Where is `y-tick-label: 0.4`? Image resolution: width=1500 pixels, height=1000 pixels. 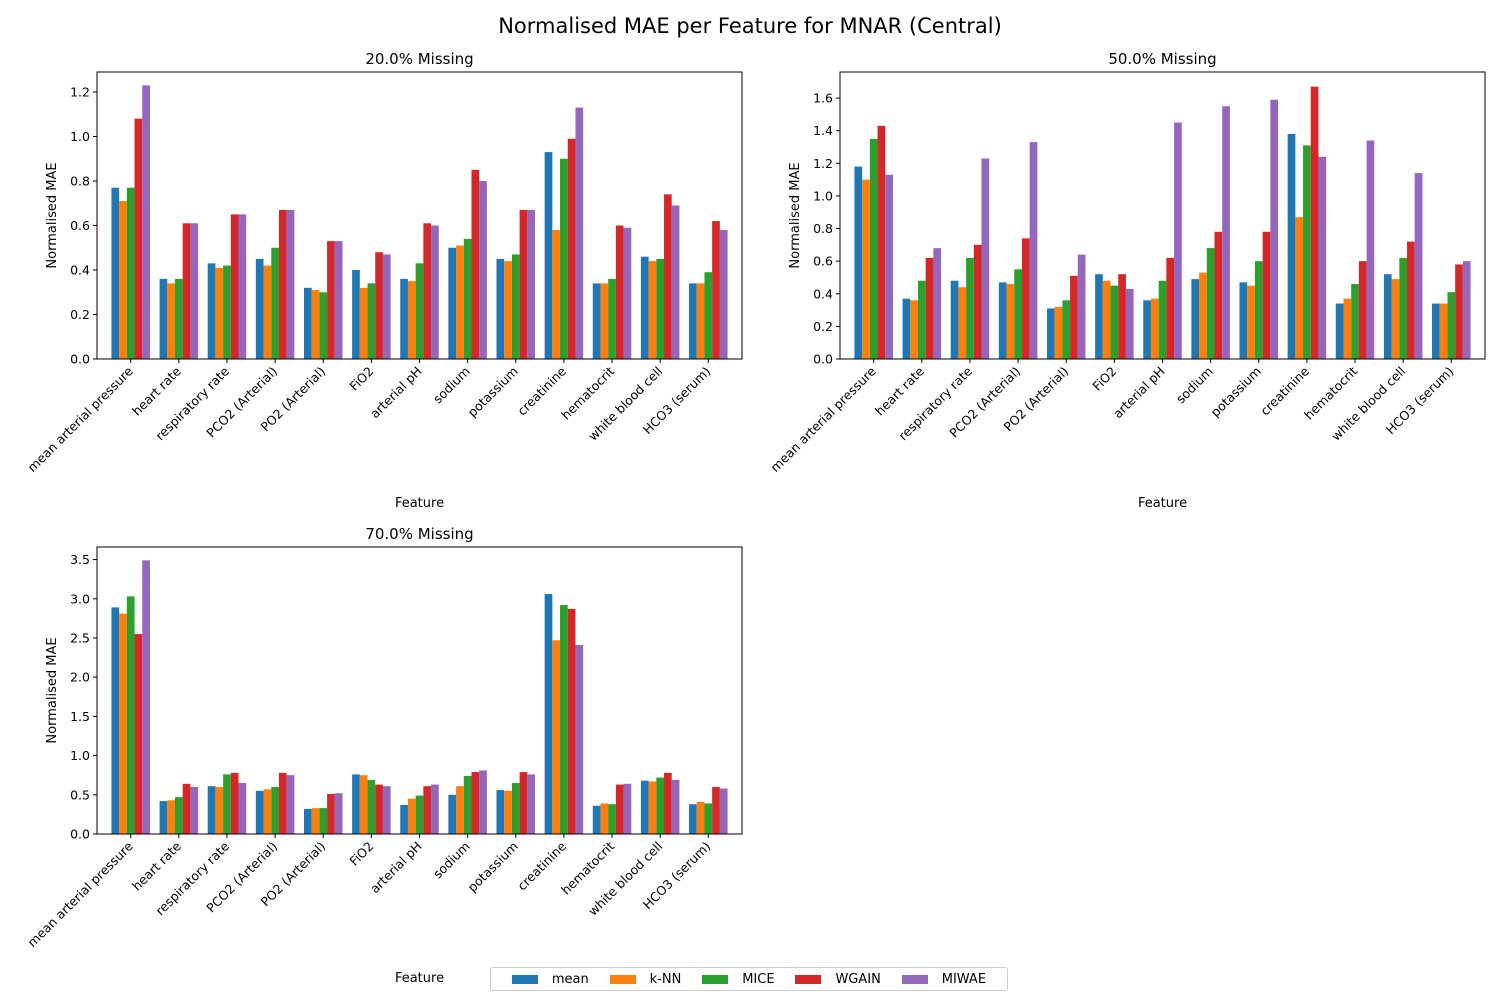 y-tick-label: 0.4 is located at coordinates (80, 270).